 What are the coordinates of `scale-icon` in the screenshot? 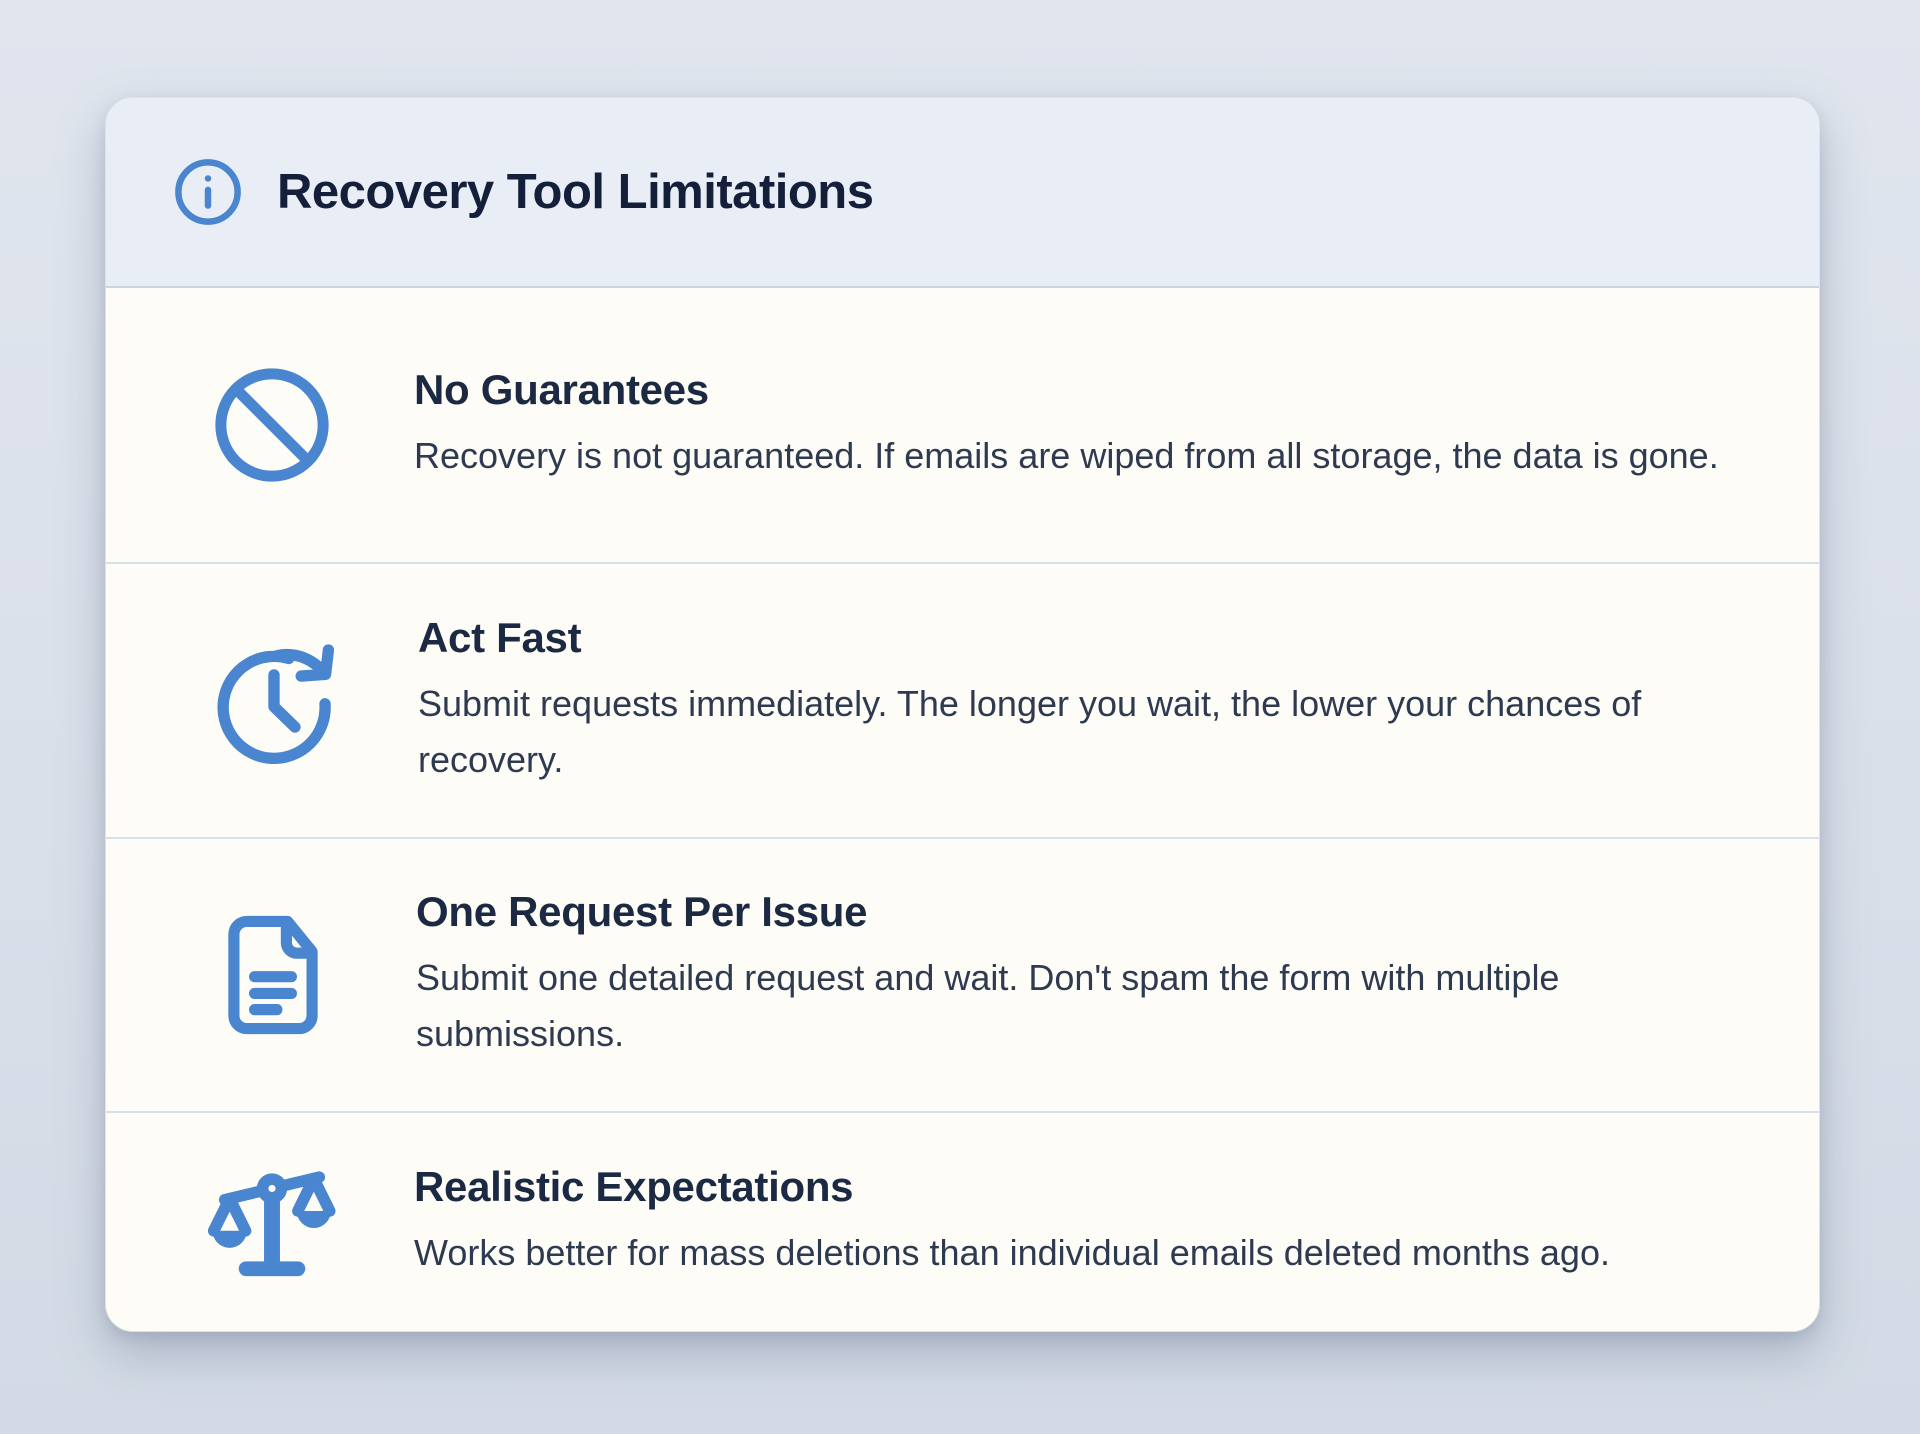 It's located at (272, 1222).